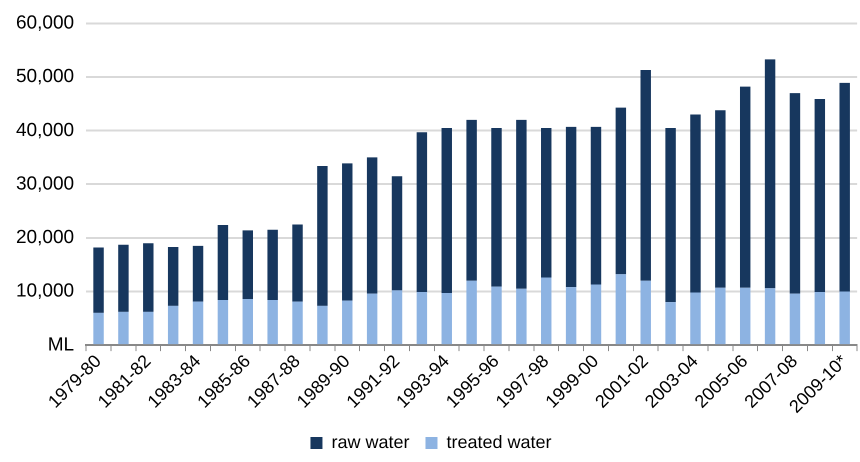  I want to click on y-tick-label: 40,000, so click(45, 130).